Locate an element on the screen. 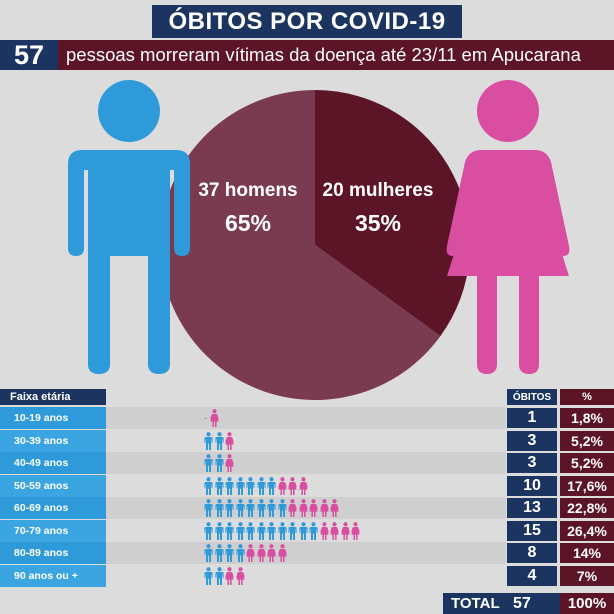 The width and height of the screenshot is (614, 614). deaths-count: 15 is located at coordinates (532, 530).